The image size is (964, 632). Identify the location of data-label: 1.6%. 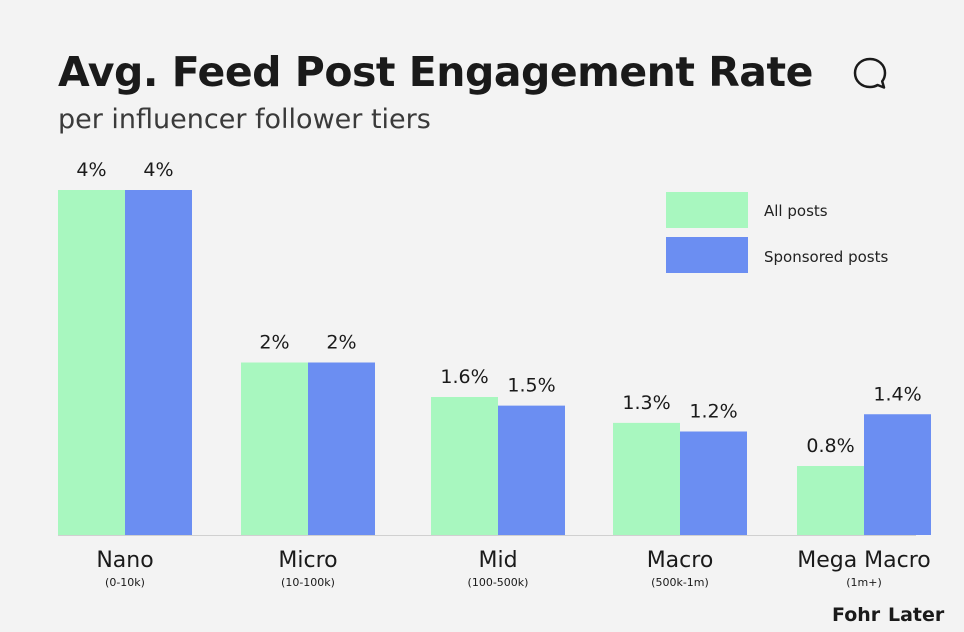
(464, 377).